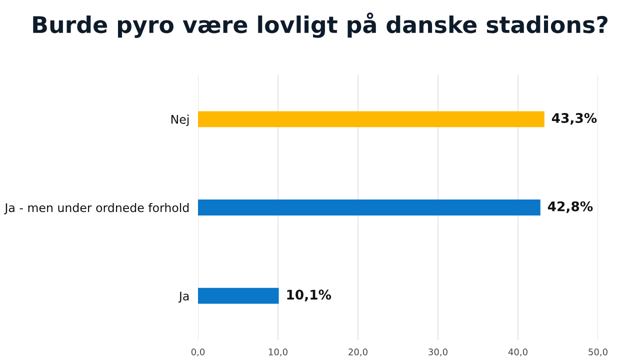 The width and height of the screenshot is (640, 360). Describe the element at coordinates (358, 352) in the screenshot. I see `x-tick-label: 20,0` at that location.